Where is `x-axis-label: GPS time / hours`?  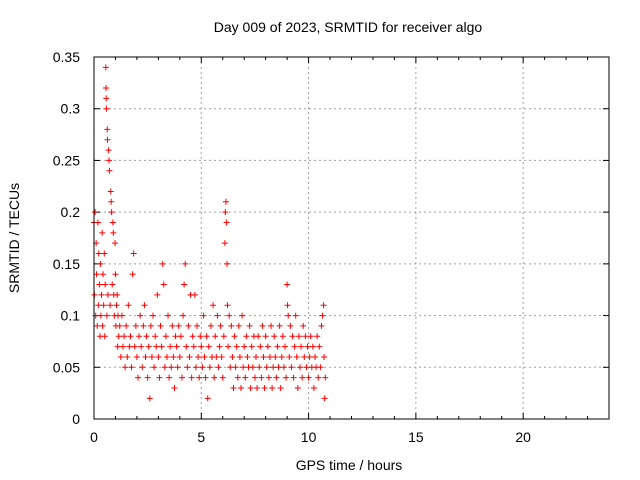
x-axis-label: GPS time / hours is located at coordinates (349, 465).